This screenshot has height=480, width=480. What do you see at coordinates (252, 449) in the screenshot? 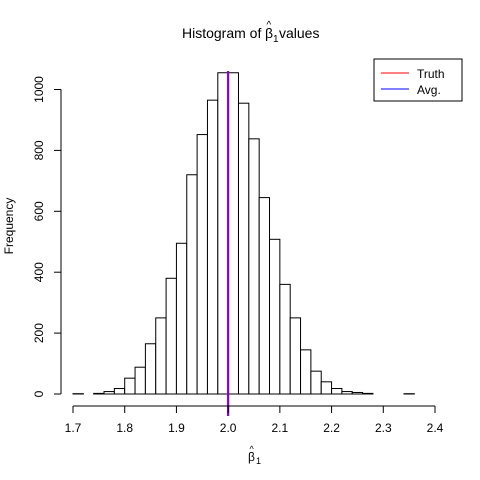
I see `x-axis-label-hat: ^` at bounding box center [252, 449].